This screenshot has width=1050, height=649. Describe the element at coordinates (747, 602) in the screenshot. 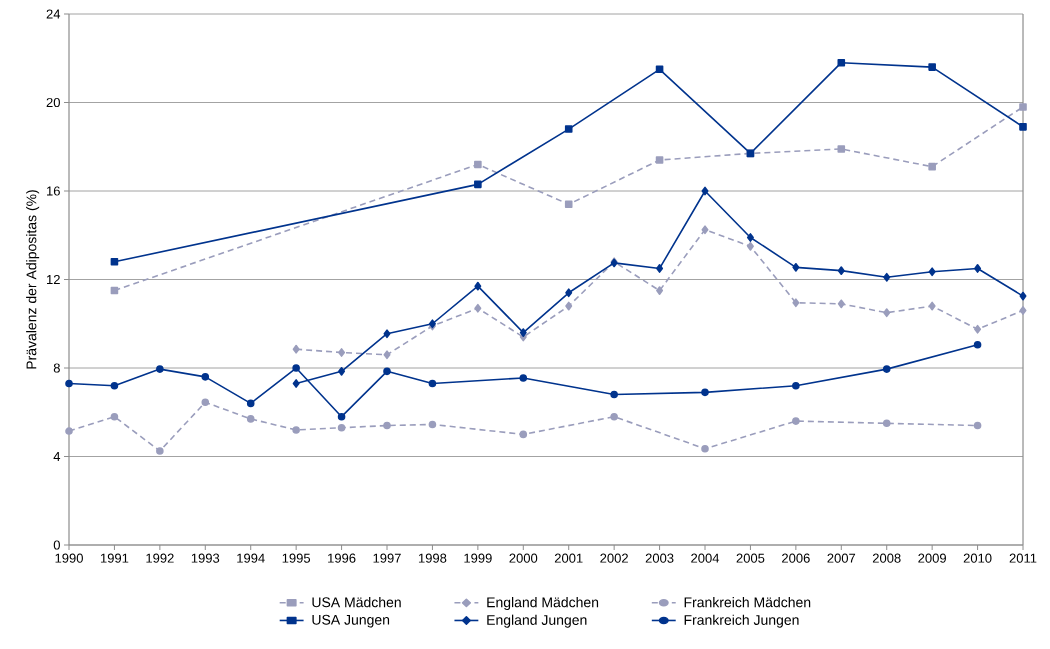

I see `legend-label: Frankreich Mädchen` at that location.